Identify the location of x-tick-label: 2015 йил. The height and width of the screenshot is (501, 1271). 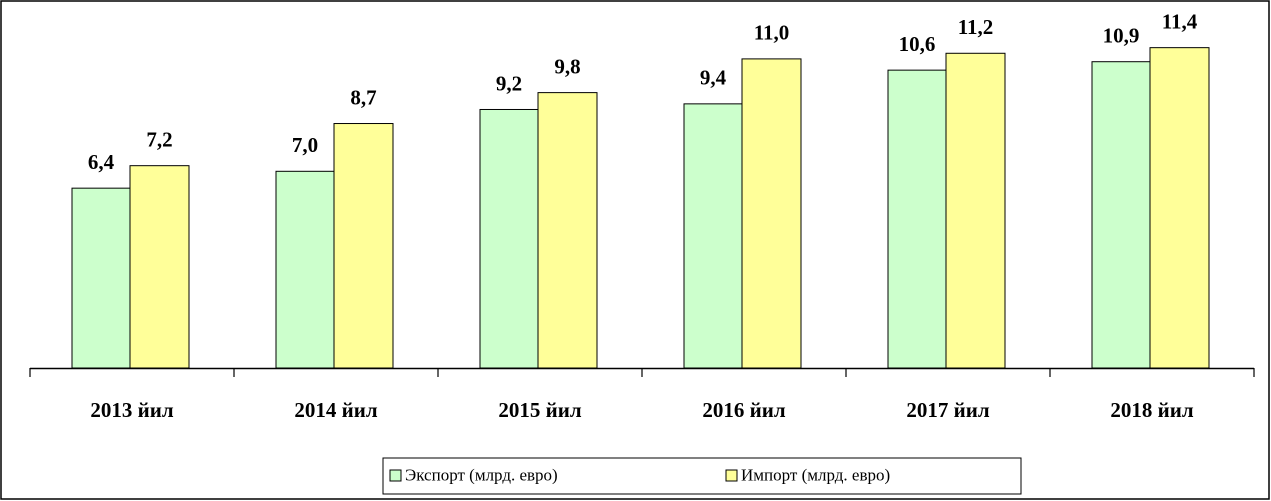
(539, 410).